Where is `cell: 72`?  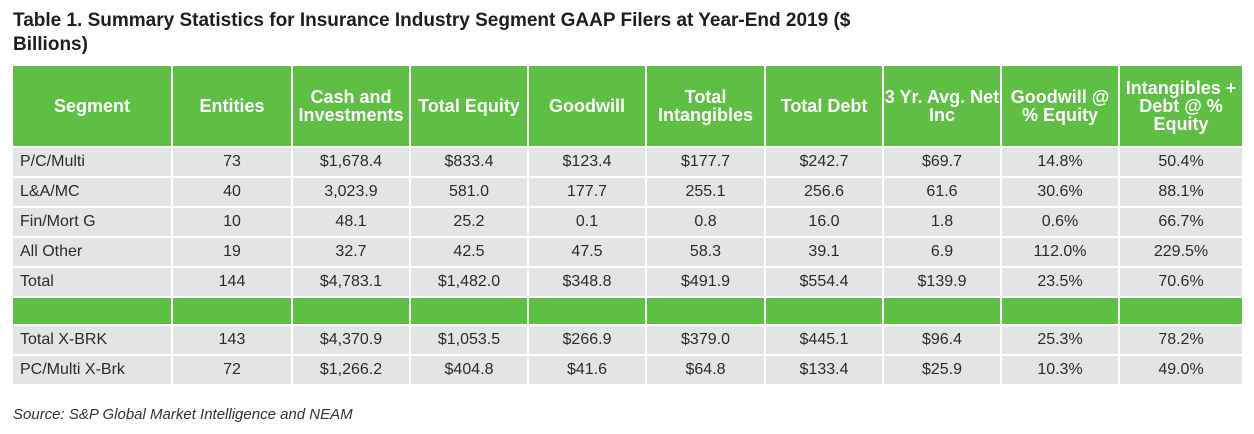 cell: 72 is located at coordinates (233, 371).